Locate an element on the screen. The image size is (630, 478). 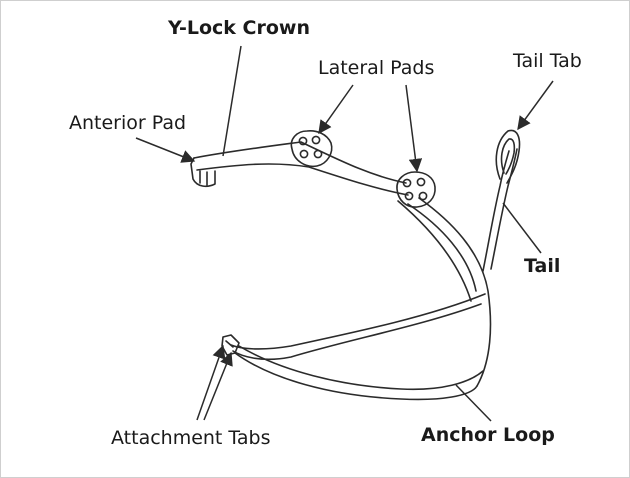
side-strap-outer is located at coordinates (455, 292).